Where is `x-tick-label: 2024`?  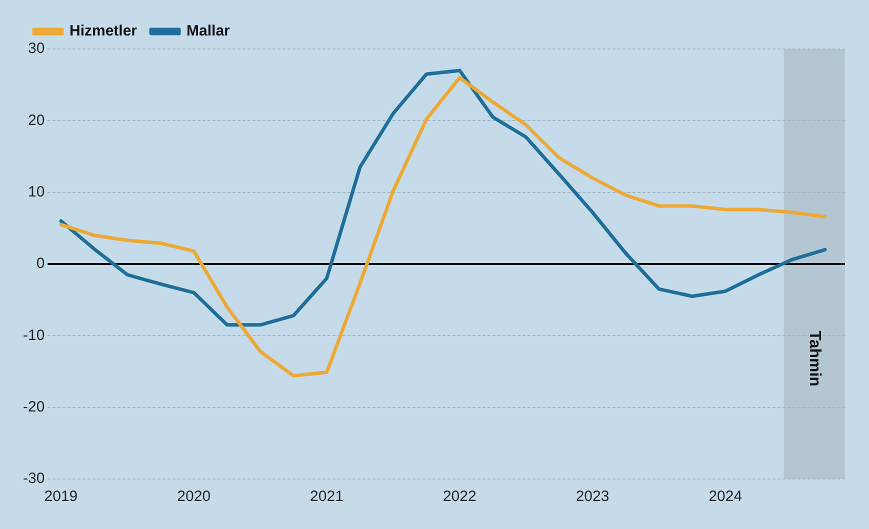
x-tick-label: 2024 is located at coordinates (725, 497).